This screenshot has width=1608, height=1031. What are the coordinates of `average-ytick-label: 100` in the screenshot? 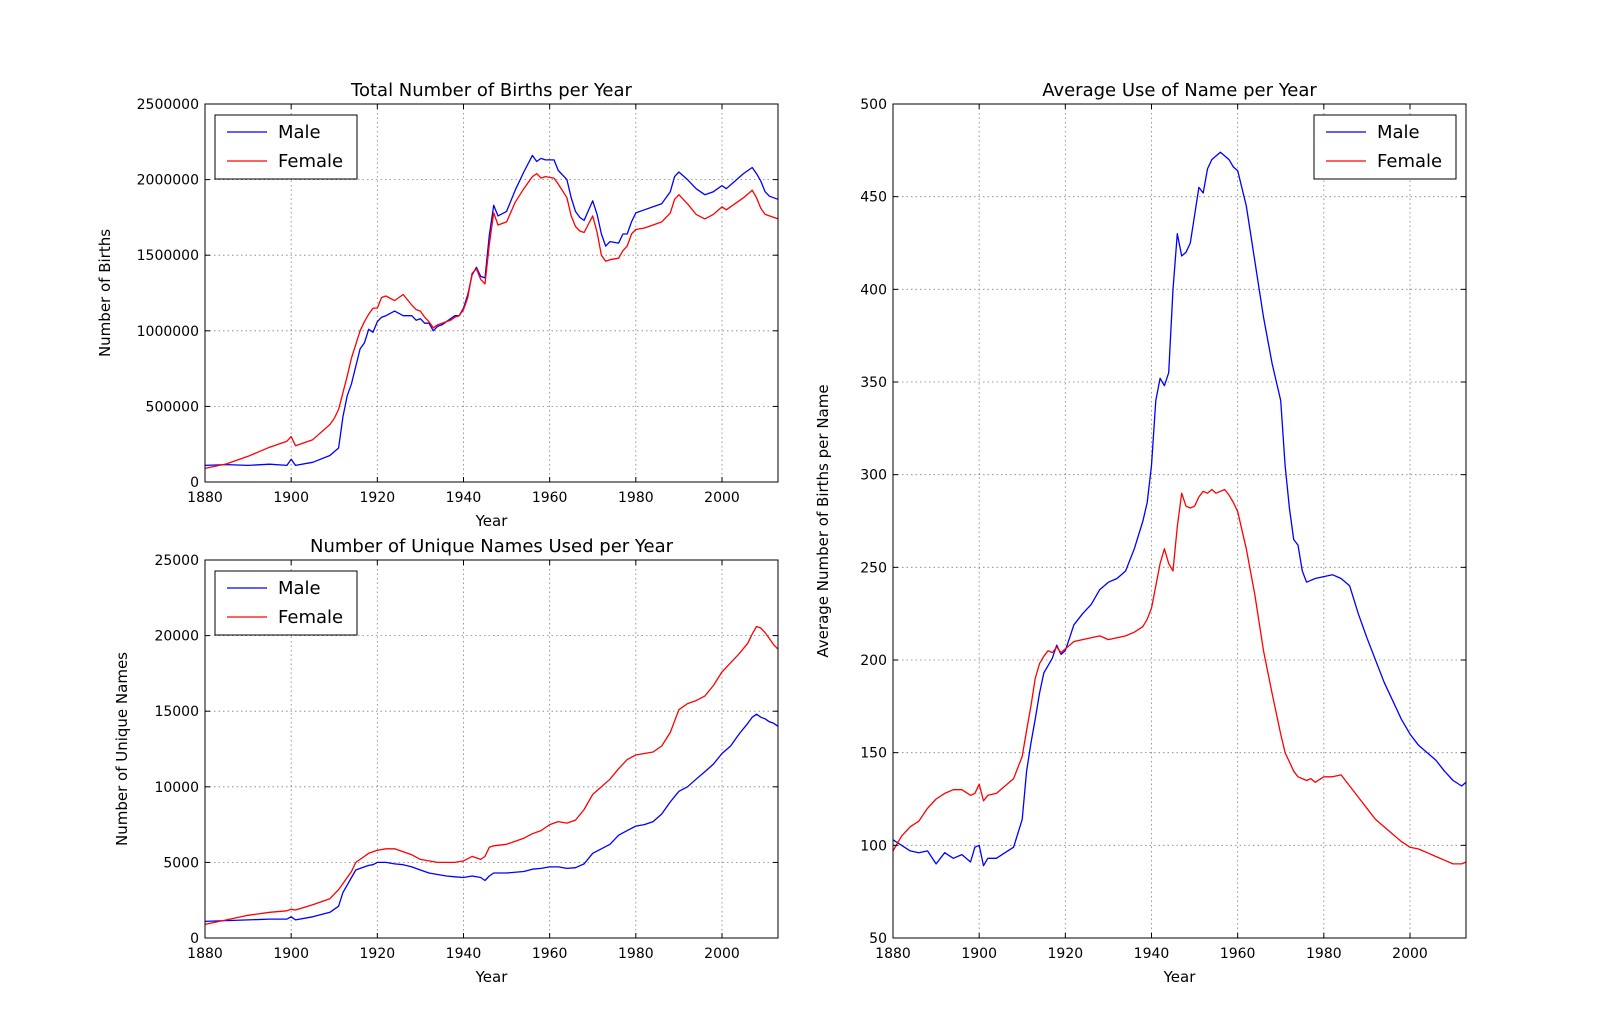 It's located at (873, 846).